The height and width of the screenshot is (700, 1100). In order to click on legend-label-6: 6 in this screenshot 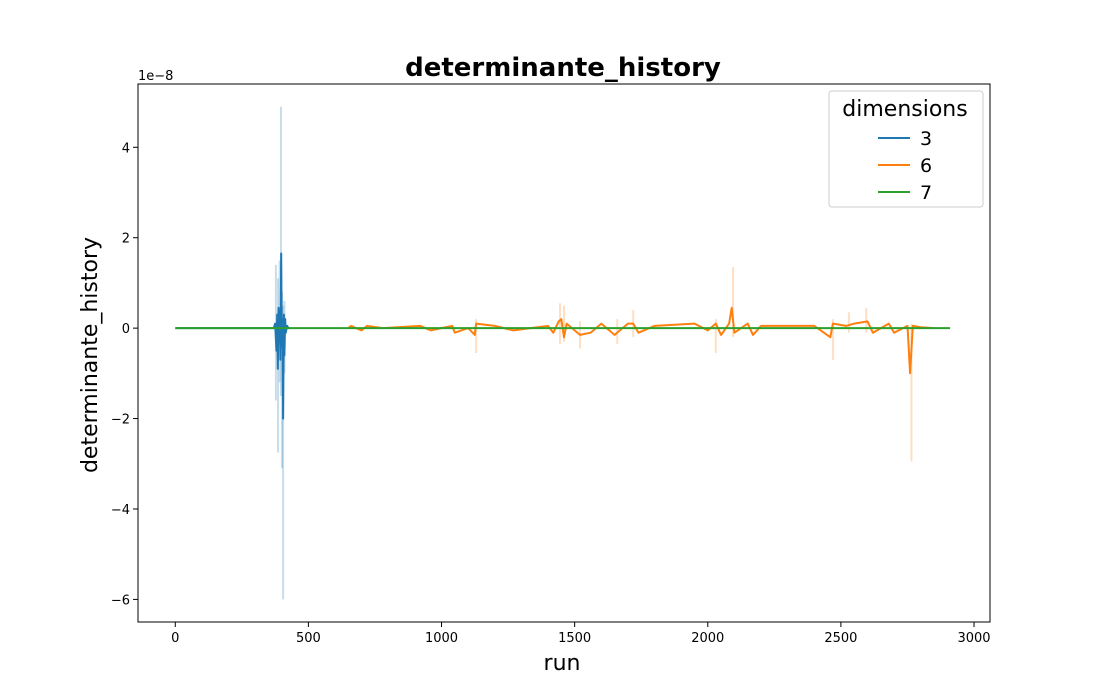, I will do `click(926, 166)`.